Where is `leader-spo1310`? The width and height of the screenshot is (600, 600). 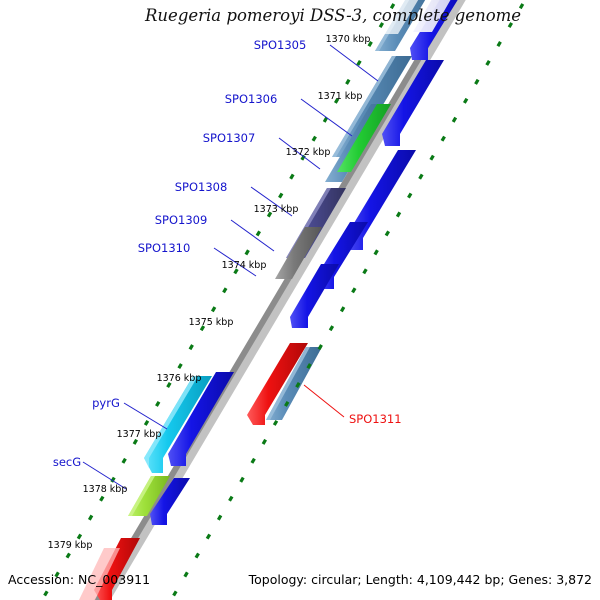 leader-spo1310 is located at coordinates (235, 262).